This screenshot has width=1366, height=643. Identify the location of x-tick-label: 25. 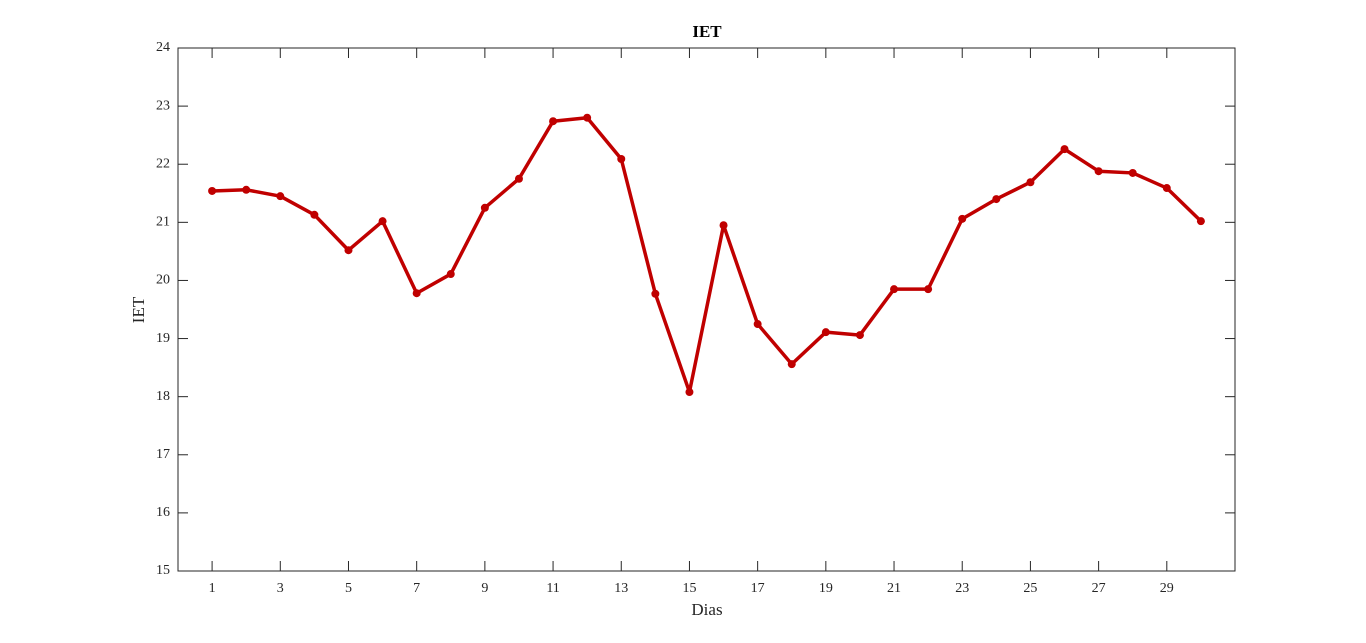
(1030, 588).